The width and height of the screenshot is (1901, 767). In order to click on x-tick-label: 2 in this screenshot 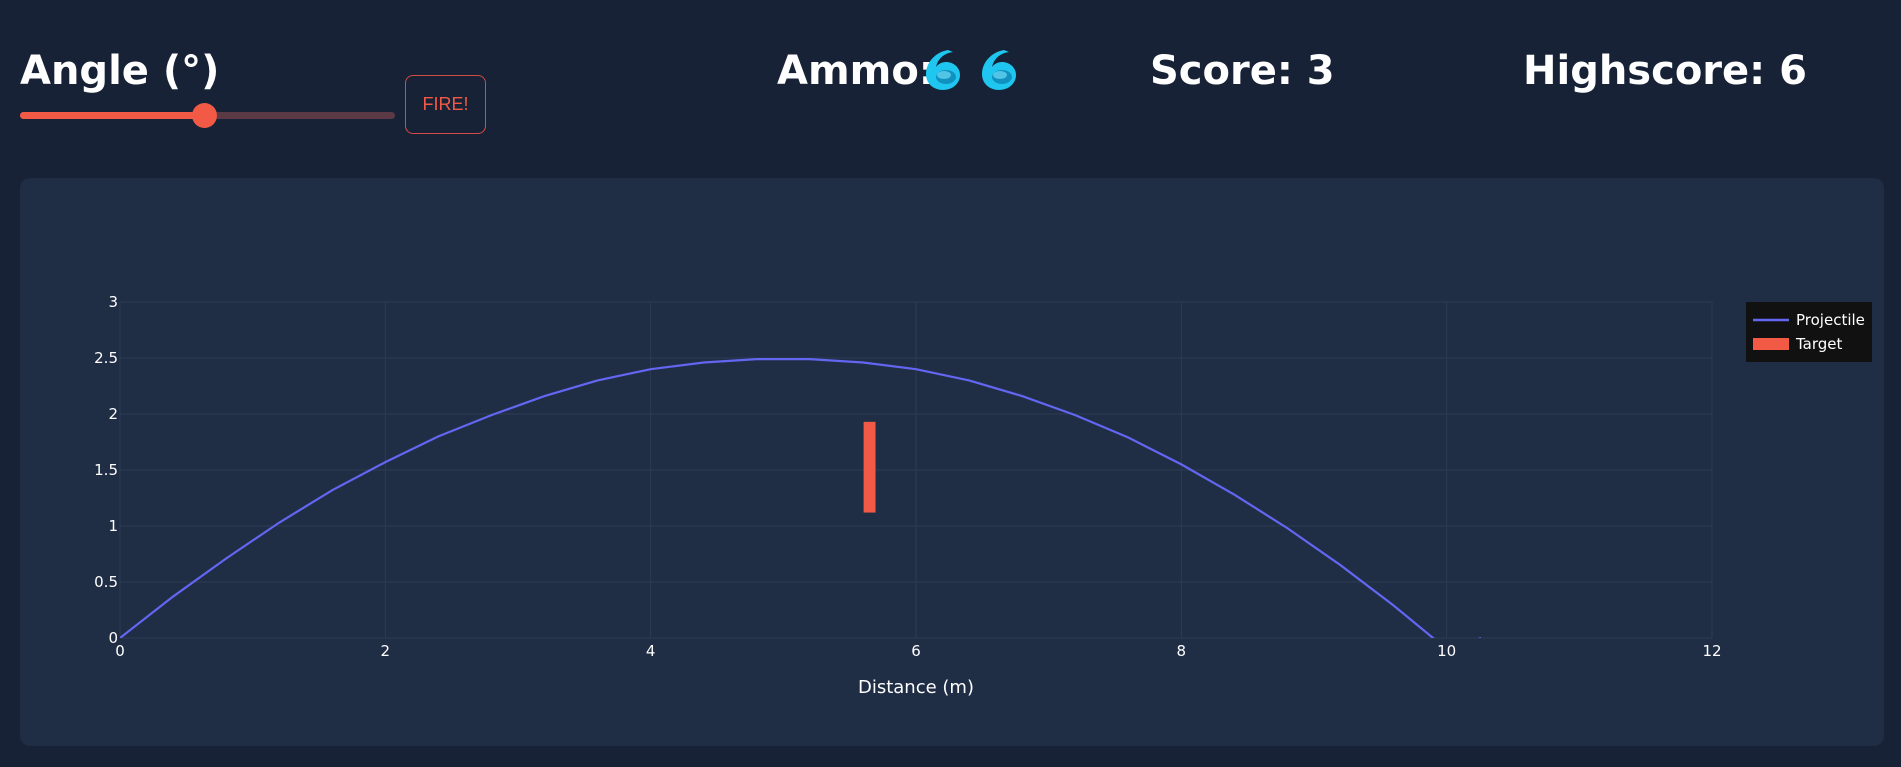, I will do `click(386, 651)`.